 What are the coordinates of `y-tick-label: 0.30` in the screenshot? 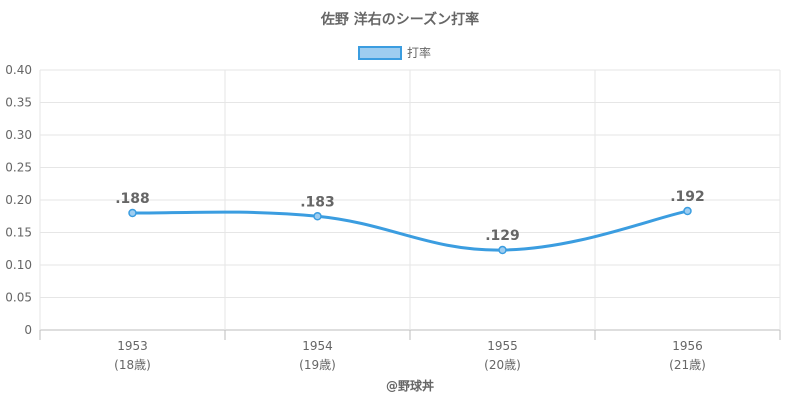 It's located at (18, 135).